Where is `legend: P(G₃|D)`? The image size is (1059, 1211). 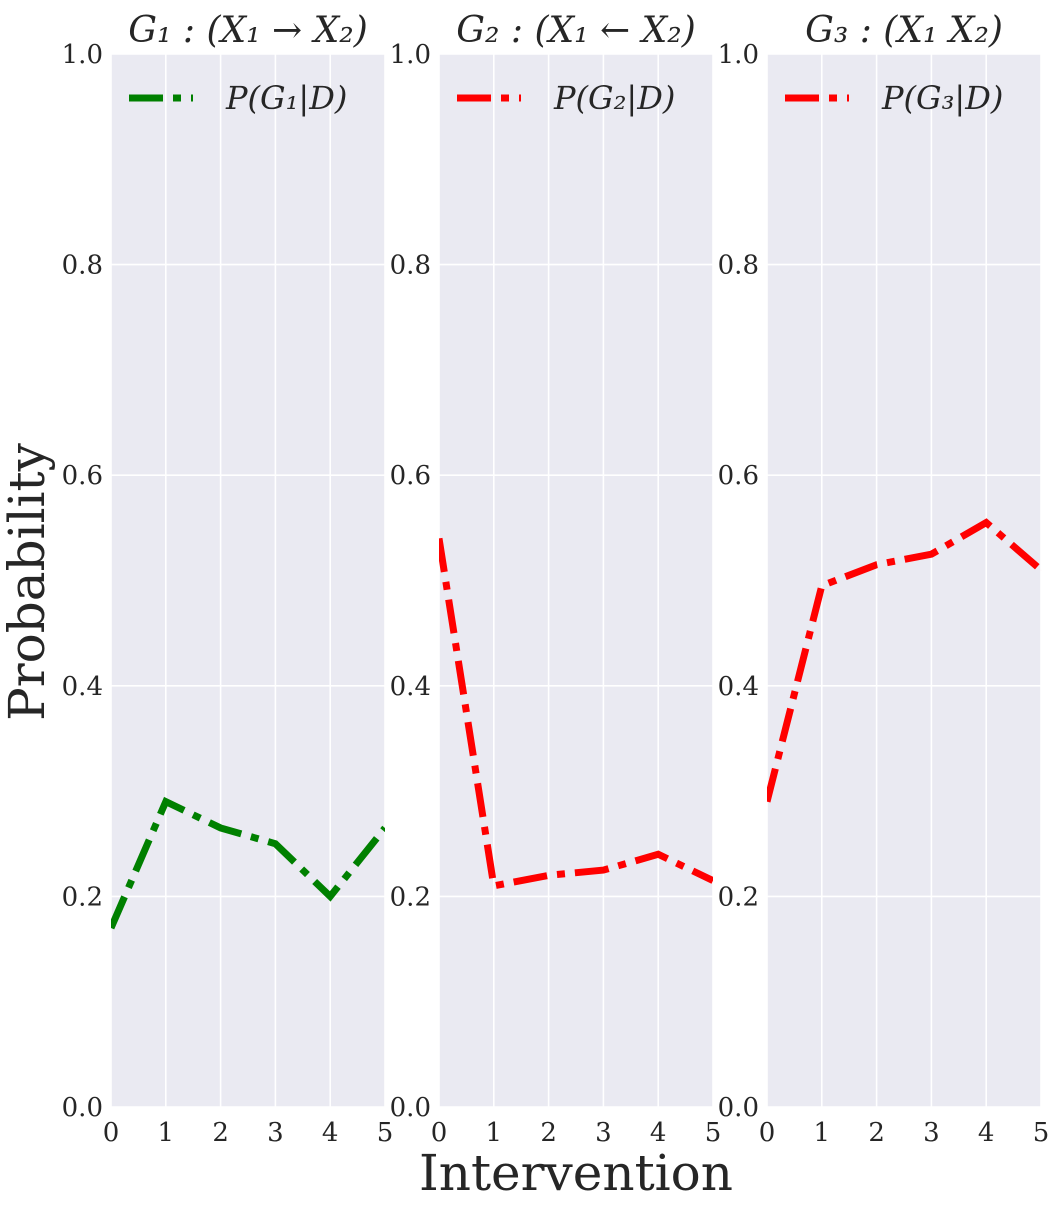
legend: P(G₃|D) is located at coordinates (894, 98).